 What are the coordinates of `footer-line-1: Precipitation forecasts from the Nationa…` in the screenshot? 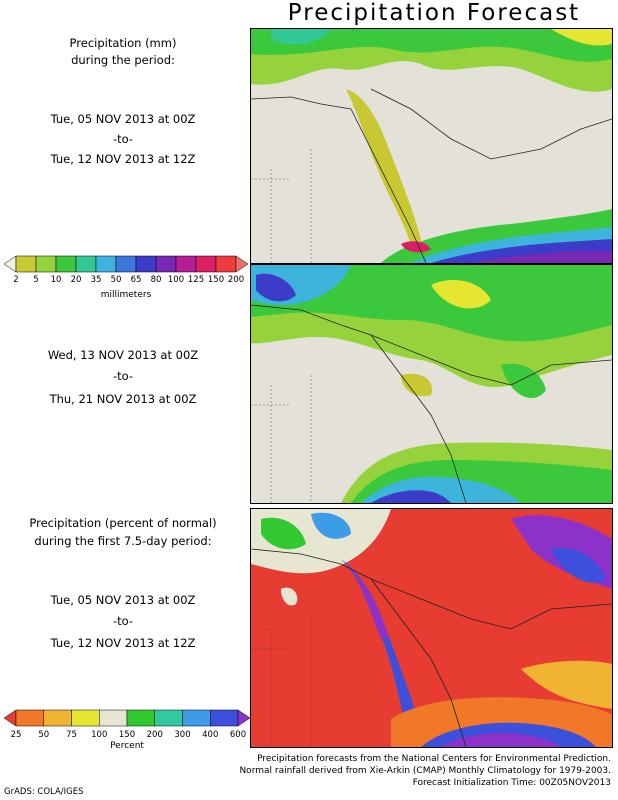 It's located at (434, 759).